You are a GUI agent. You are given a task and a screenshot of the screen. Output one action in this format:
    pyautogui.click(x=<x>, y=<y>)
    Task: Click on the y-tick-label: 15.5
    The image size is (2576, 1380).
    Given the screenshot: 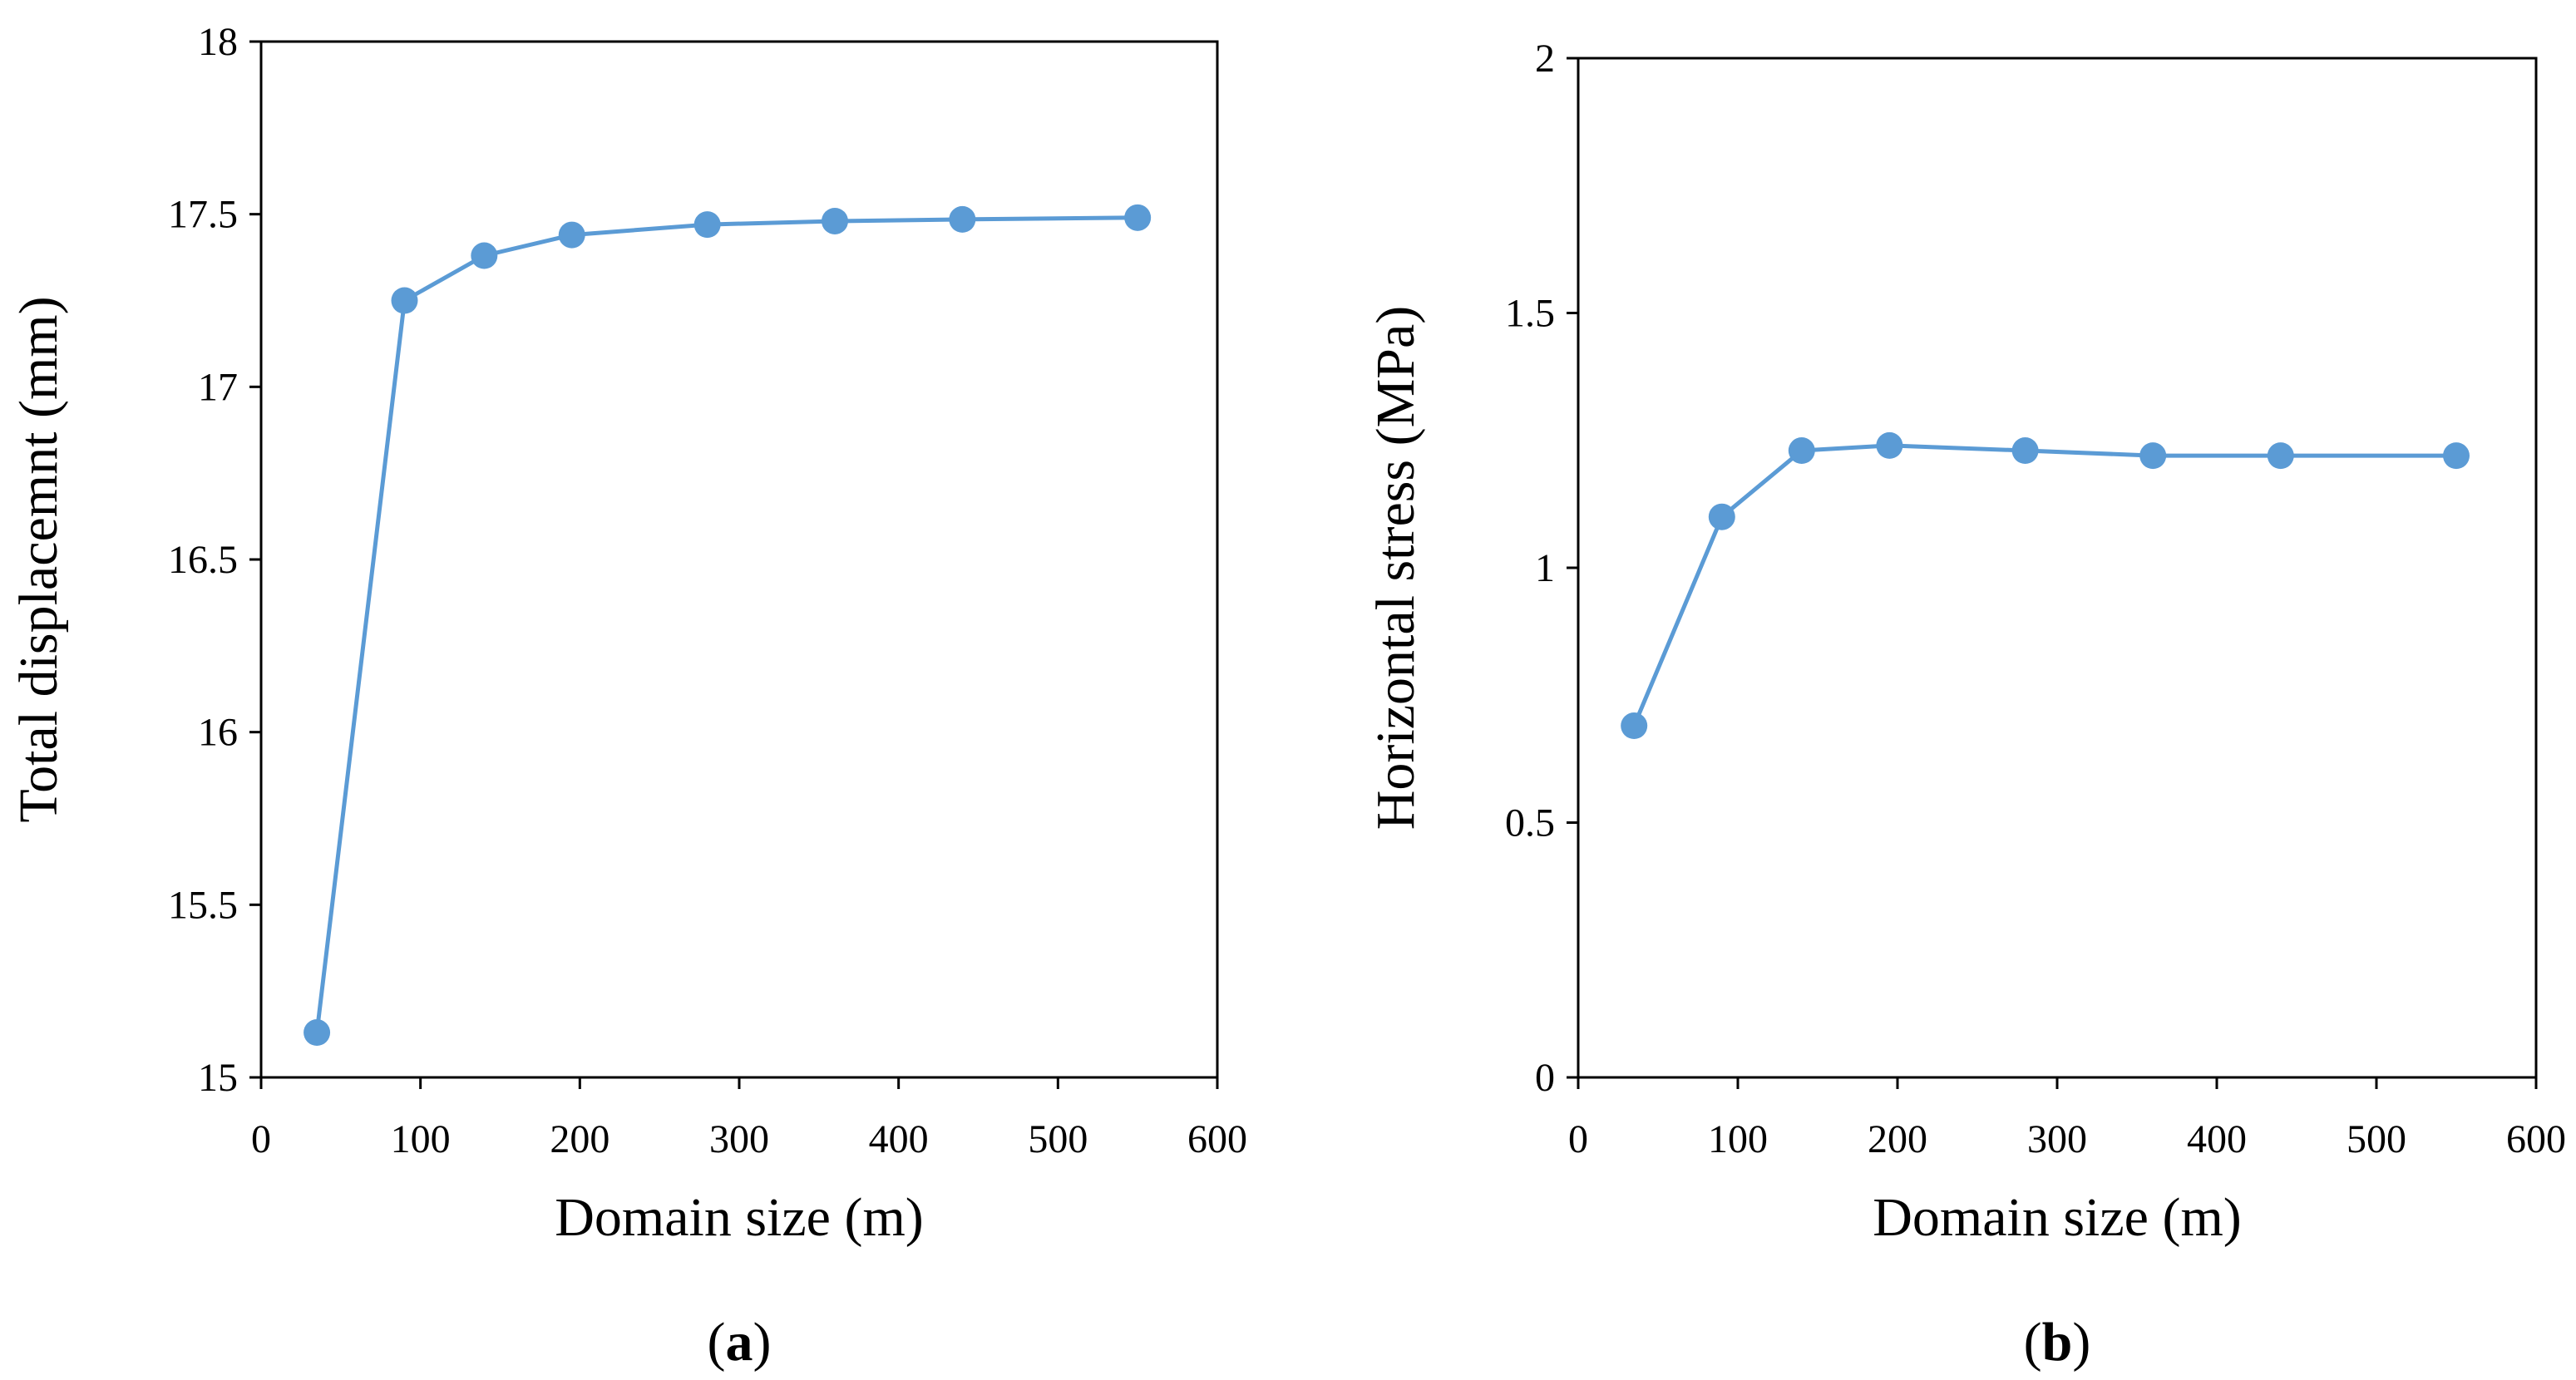 What is the action you would take?
    pyautogui.click(x=203, y=905)
    